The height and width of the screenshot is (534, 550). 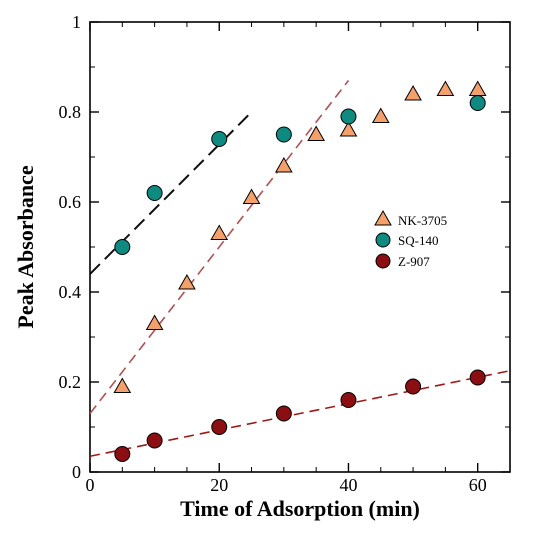 What do you see at coordinates (219, 485) in the screenshot?
I see `x-tick-label: 20` at bounding box center [219, 485].